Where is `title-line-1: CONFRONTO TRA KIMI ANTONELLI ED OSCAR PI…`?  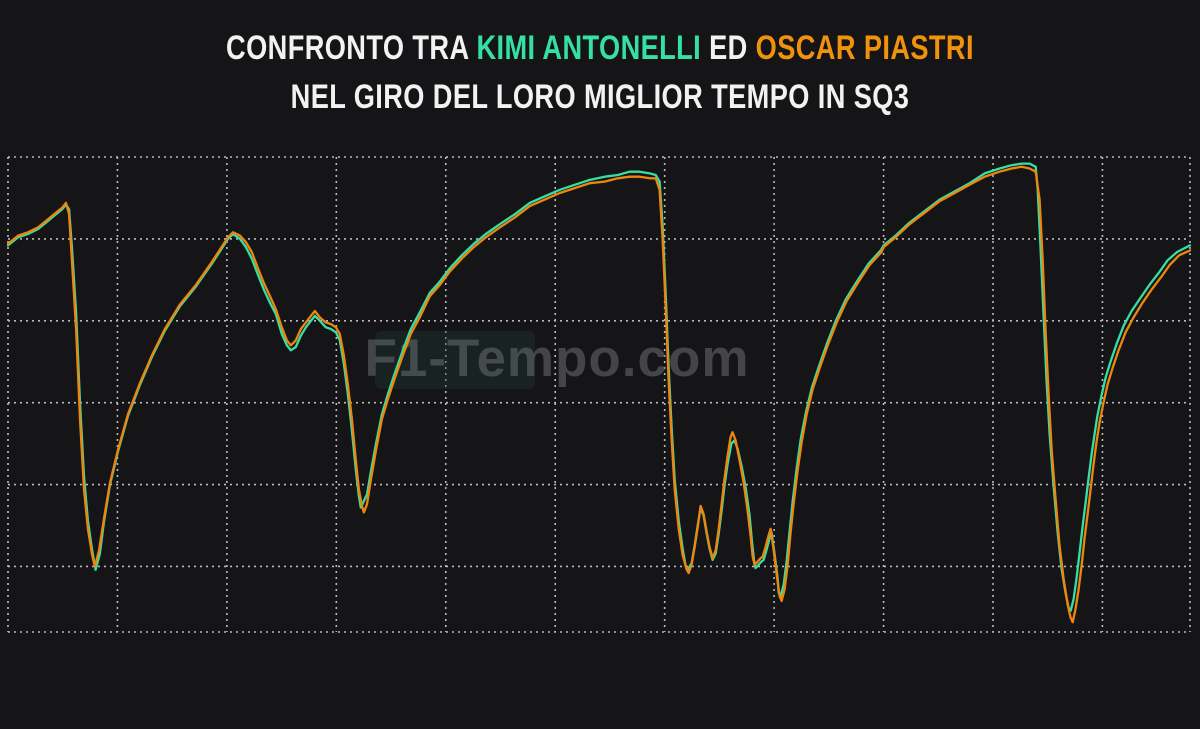 title-line-1: CONFRONTO TRA KIMI ANTONELLI ED OSCAR PI… is located at coordinates (600, 48).